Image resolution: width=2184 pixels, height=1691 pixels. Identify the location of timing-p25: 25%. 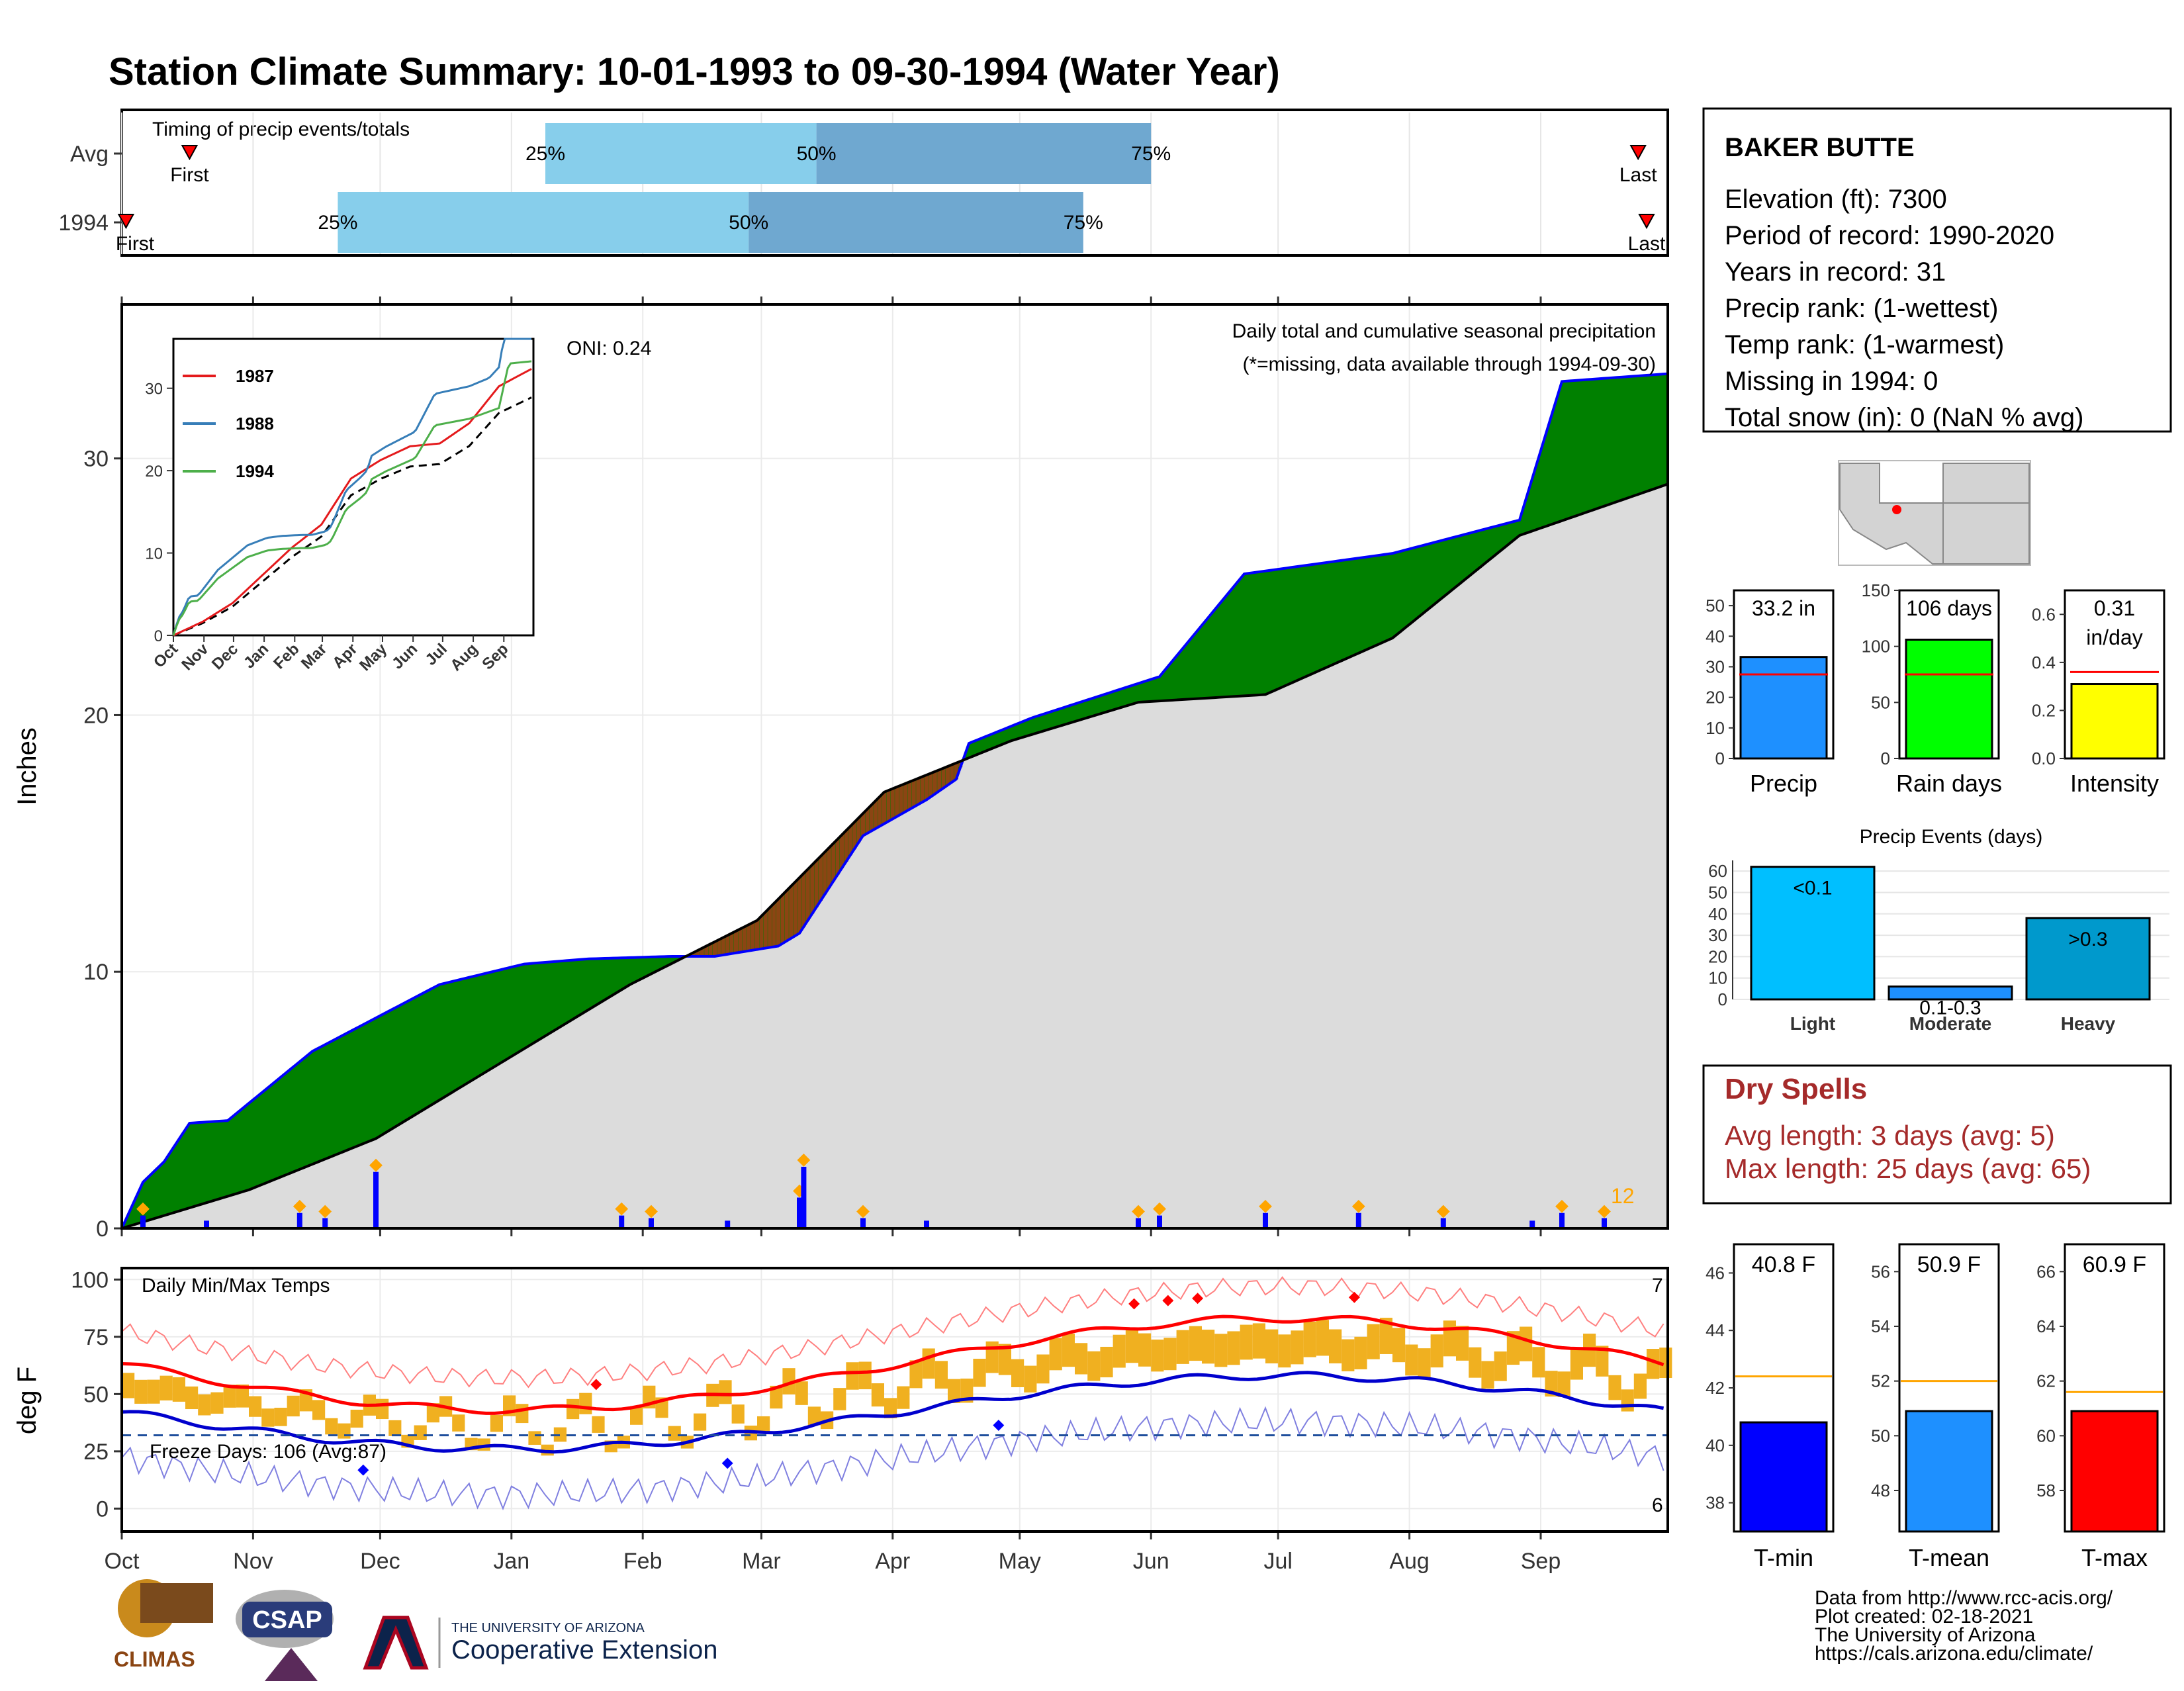
(545, 154).